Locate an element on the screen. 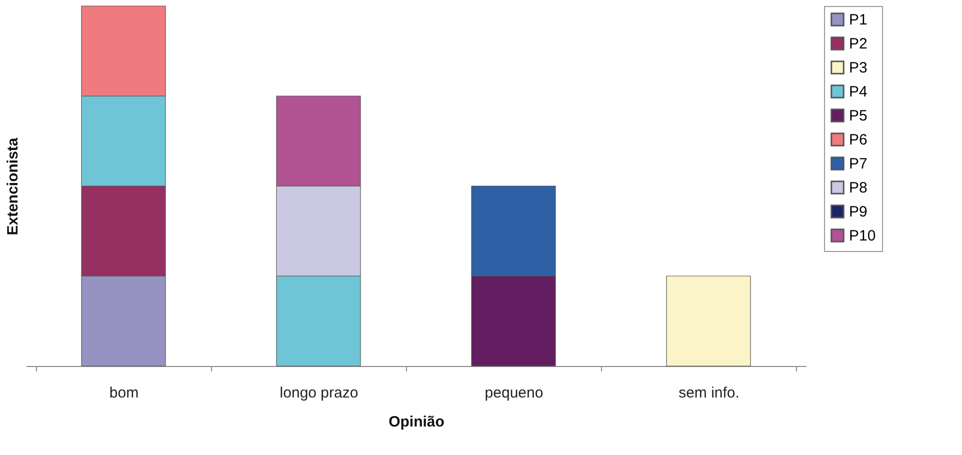 This screenshot has height=455, width=962. bar is located at coordinates (708, 321).